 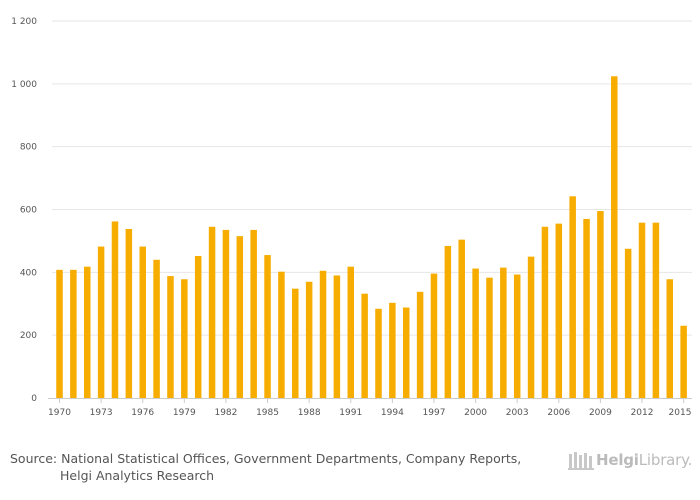 What do you see at coordinates (600, 413) in the screenshot?
I see `x-tick-label: 2009` at bounding box center [600, 413].